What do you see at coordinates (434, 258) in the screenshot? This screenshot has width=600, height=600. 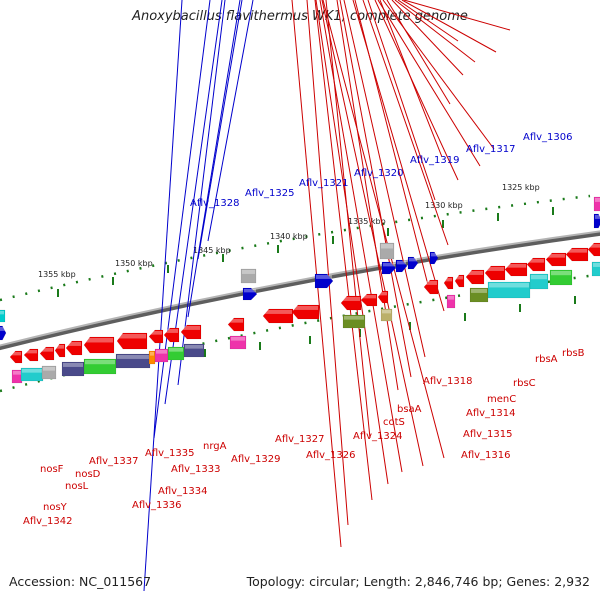 I see `aflv-1306-gene` at bounding box center [434, 258].